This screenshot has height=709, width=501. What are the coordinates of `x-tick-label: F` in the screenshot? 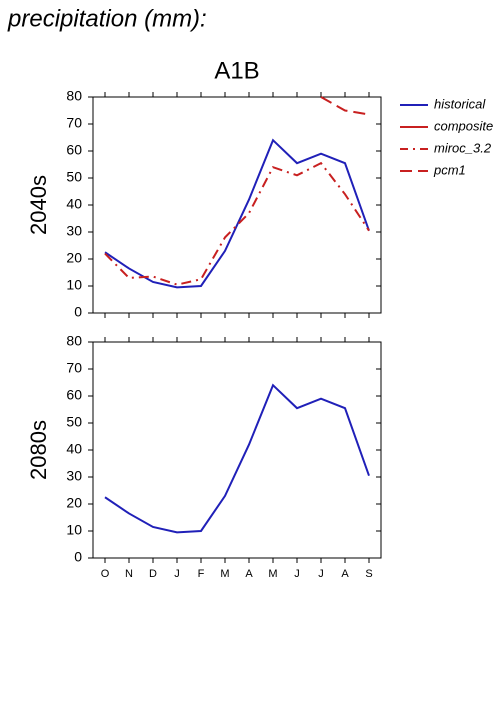 It's located at (201, 574).